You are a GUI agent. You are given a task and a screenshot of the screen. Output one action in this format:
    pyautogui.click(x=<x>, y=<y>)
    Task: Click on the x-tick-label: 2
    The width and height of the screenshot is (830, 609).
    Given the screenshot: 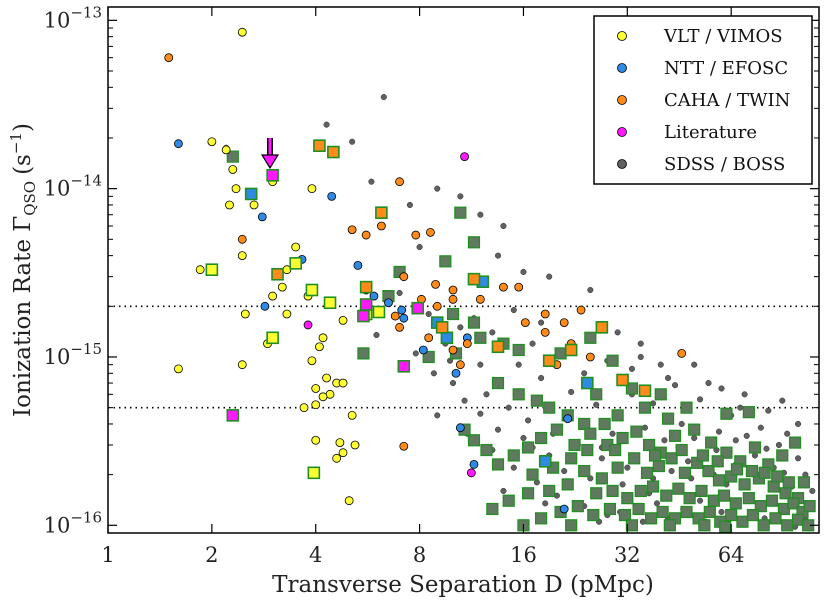 What is the action you would take?
    pyautogui.click(x=211, y=555)
    